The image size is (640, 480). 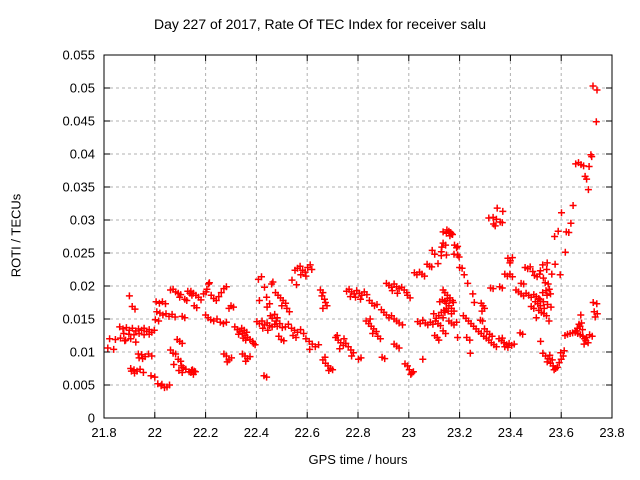 What do you see at coordinates (78, 253) in the screenshot?
I see `y-tick-label: 0.025` at bounding box center [78, 253].